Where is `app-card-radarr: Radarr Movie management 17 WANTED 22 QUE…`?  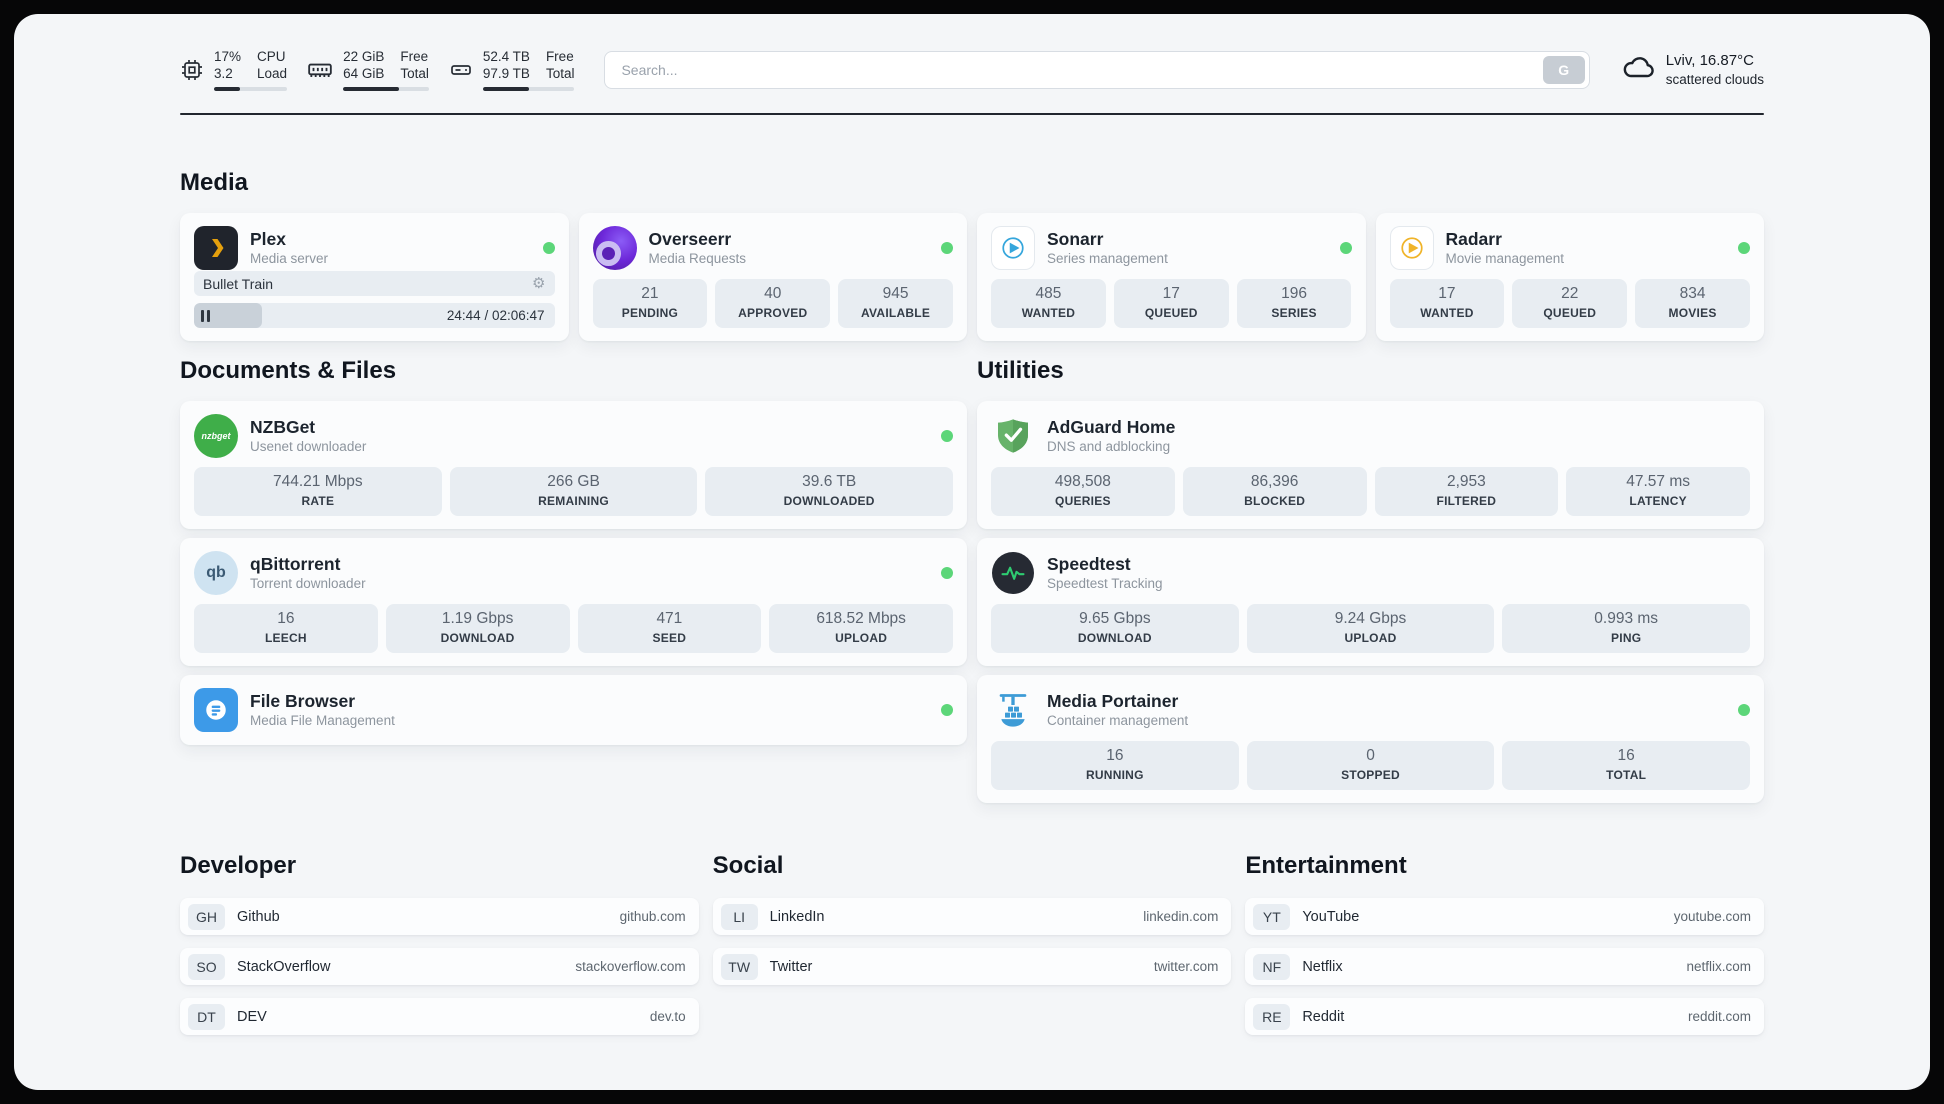 app-card-radarr: Radarr Movie management 17 WANTED 22 QUE… is located at coordinates (1569, 277).